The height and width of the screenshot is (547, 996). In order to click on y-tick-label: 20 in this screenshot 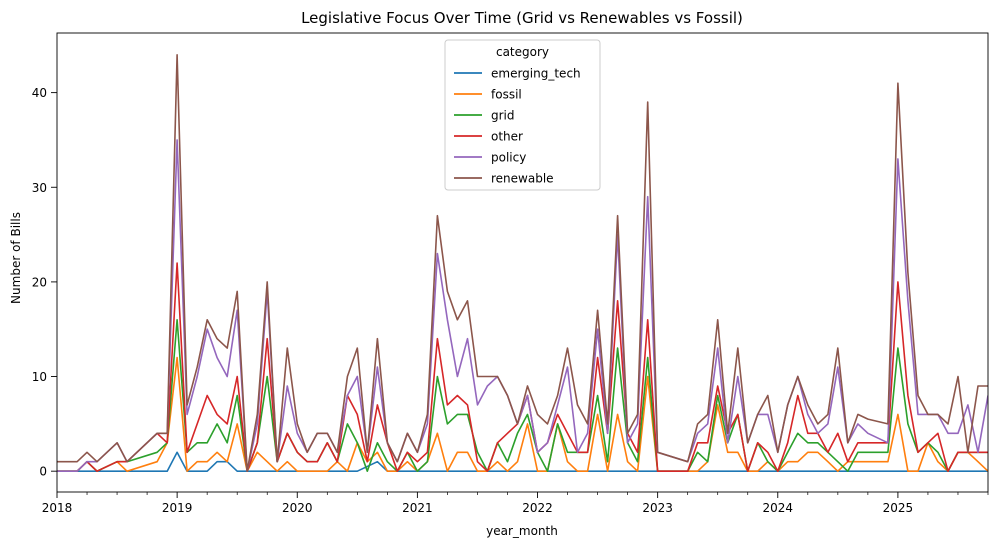, I will do `click(39, 282)`.